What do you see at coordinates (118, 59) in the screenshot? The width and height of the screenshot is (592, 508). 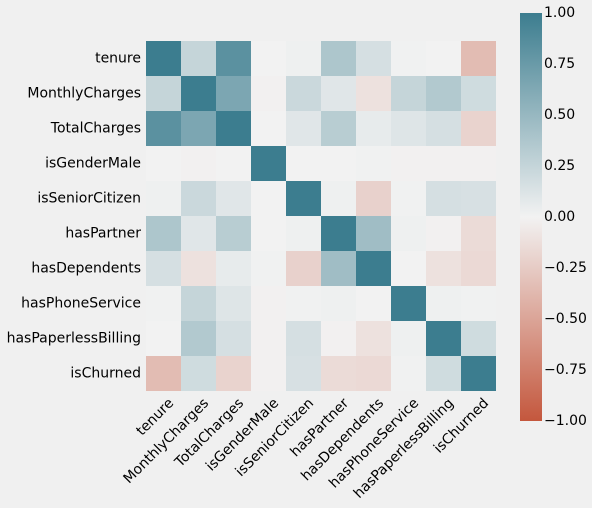 I see `row-label: tenure` at bounding box center [118, 59].